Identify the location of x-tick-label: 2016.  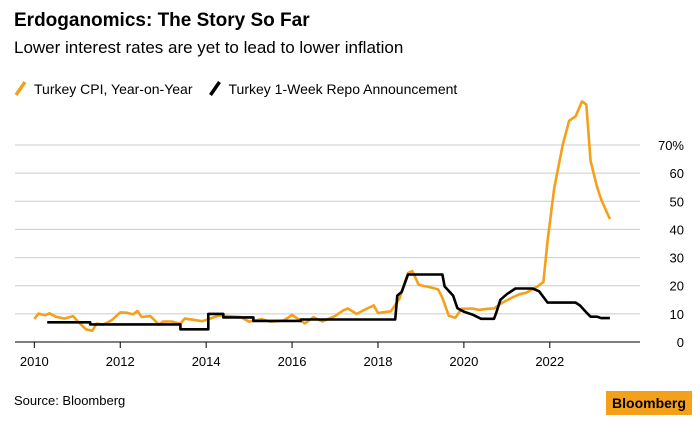
(292, 361).